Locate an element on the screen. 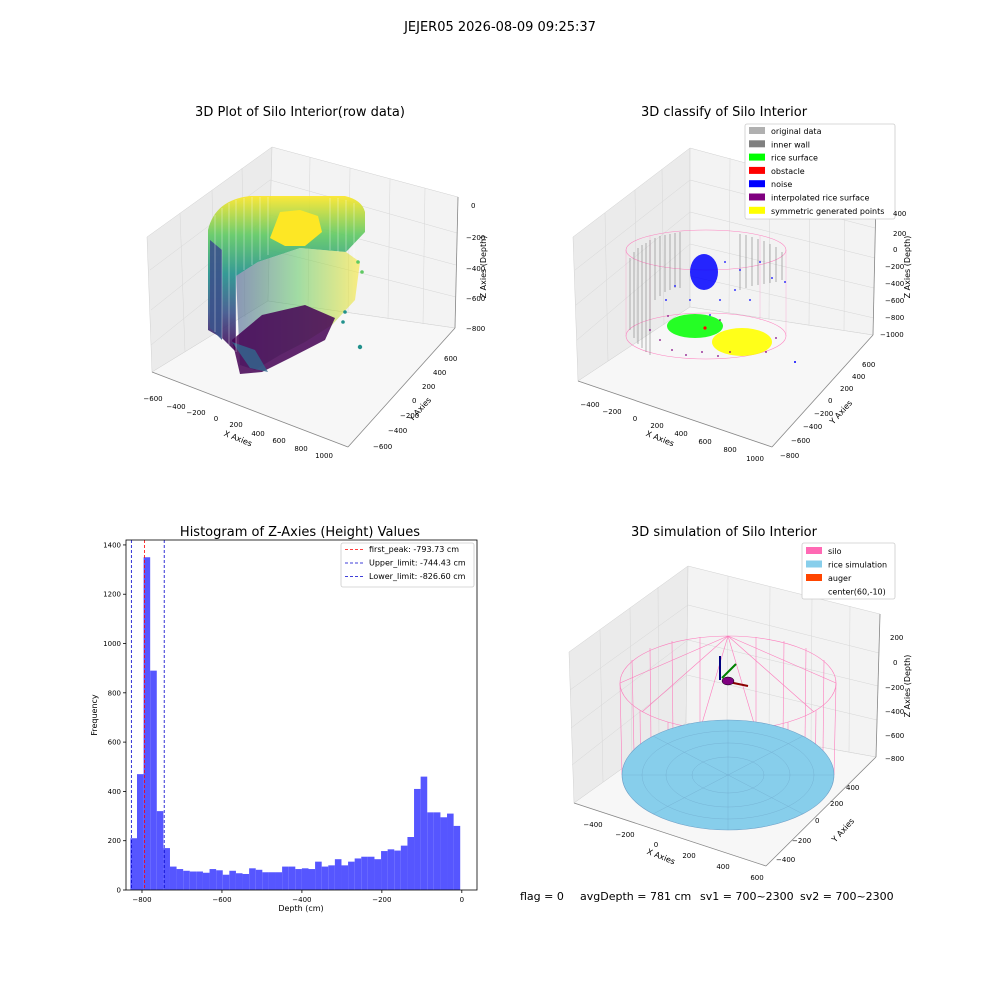 This screenshot has height=1000, width=1000. avg-depth-text: avgDepth = 781 cm is located at coordinates (635, 896).